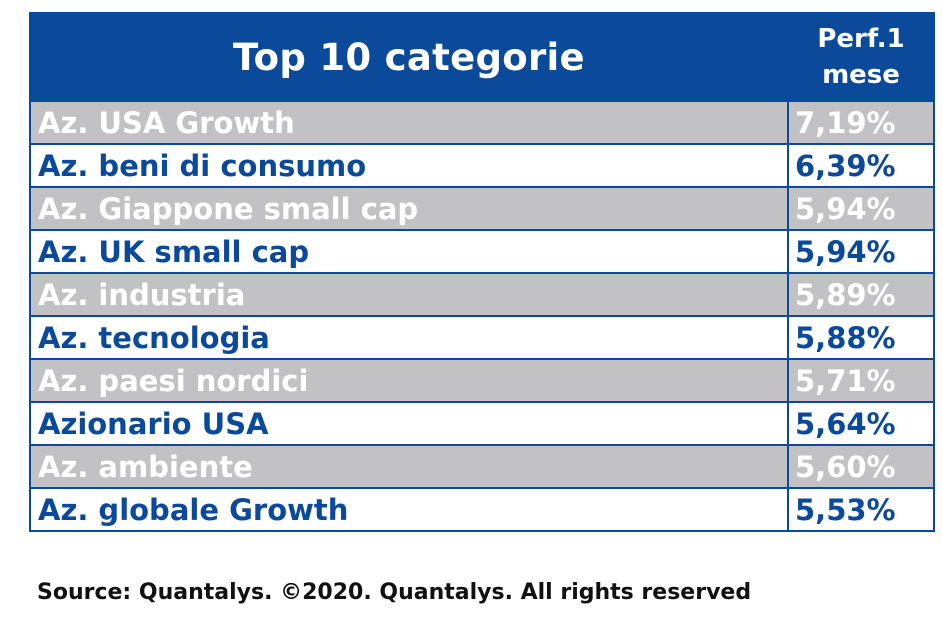  Describe the element at coordinates (861, 39) in the screenshot. I see `perf-header-line1: Perf.1` at that location.